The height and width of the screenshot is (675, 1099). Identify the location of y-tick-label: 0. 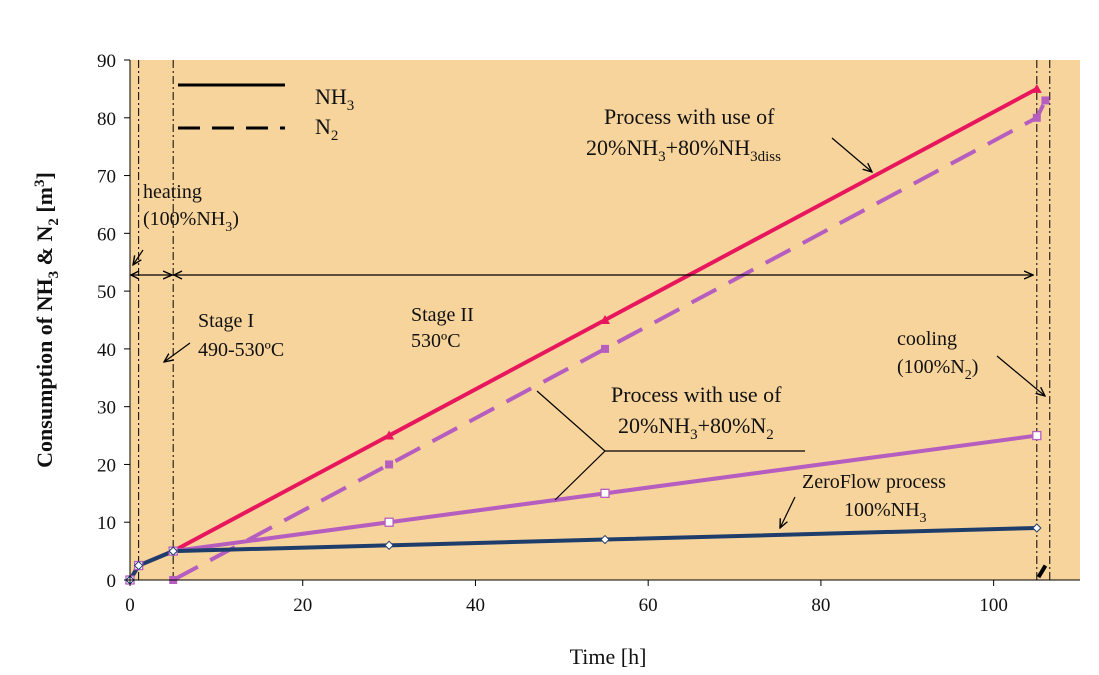
(112, 581).